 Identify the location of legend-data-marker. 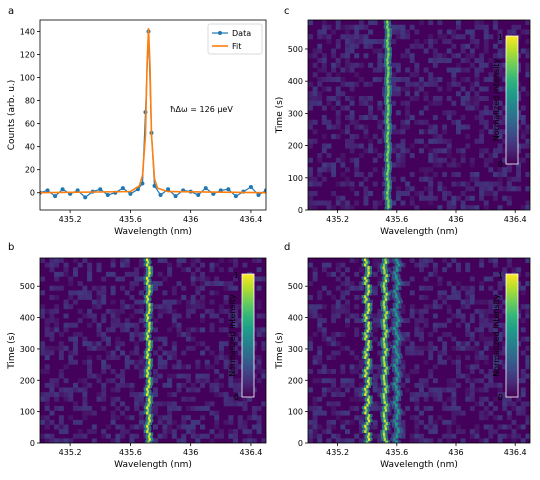
(220, 33).